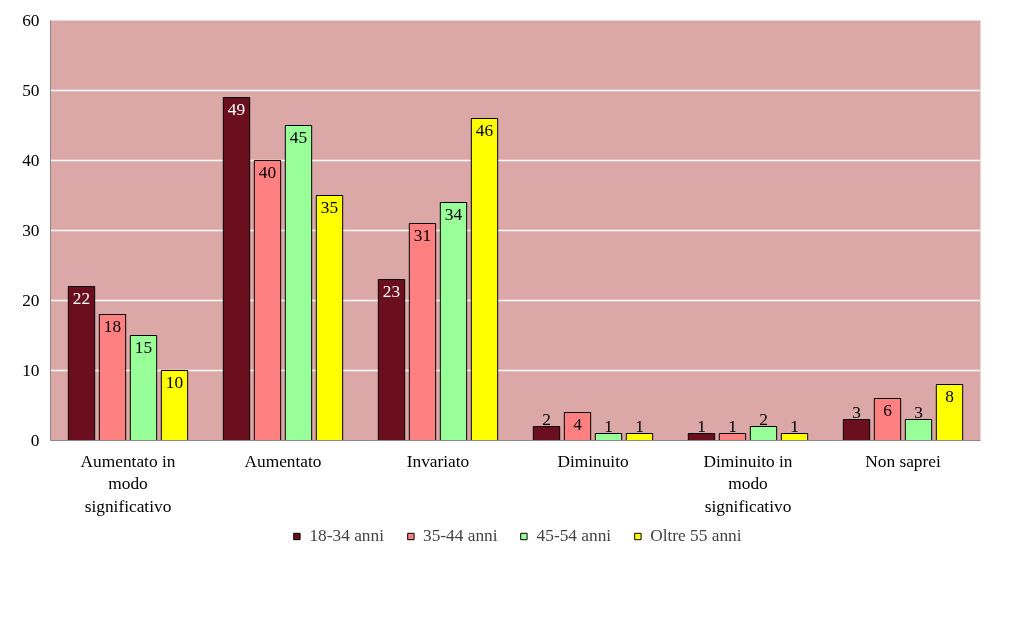  I want to click on legend-label: 45-54 anni, so click(574, 536).